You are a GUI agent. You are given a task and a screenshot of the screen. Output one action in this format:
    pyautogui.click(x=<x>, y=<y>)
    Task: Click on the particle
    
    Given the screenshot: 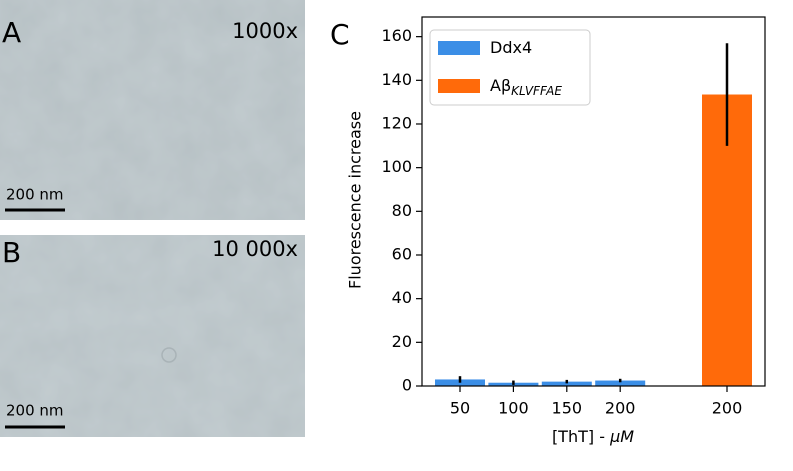 What is the action you would take?
    pyautogui.click(x=169, y=355)
    